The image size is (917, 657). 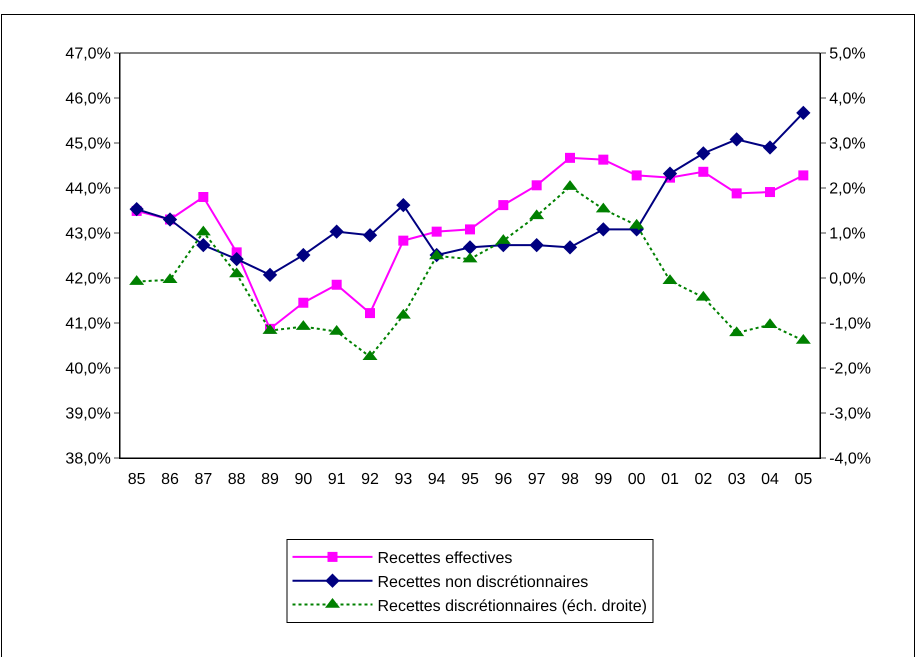 I want to click on y-tick-label: 47,0%, so click(x=88, y=54).